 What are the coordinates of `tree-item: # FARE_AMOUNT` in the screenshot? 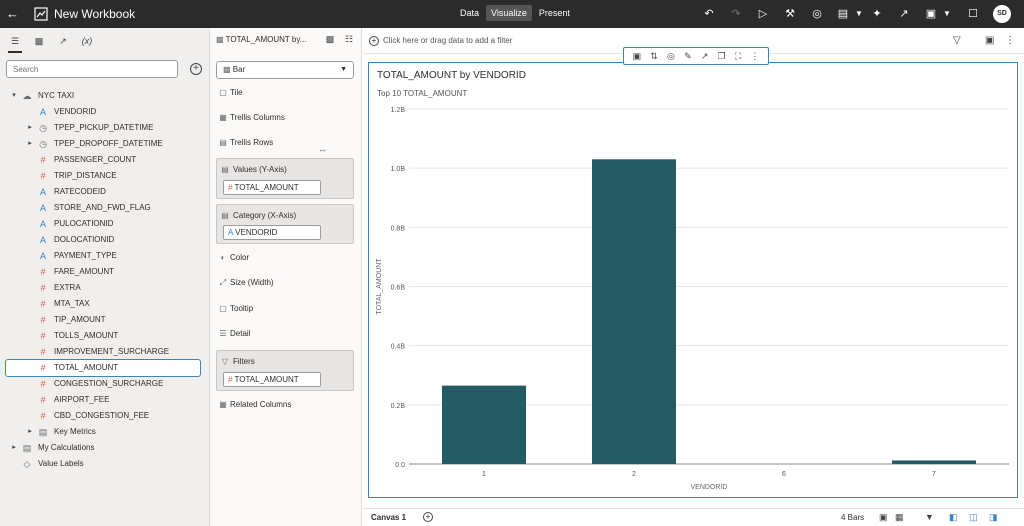 It's located at (105, 272).